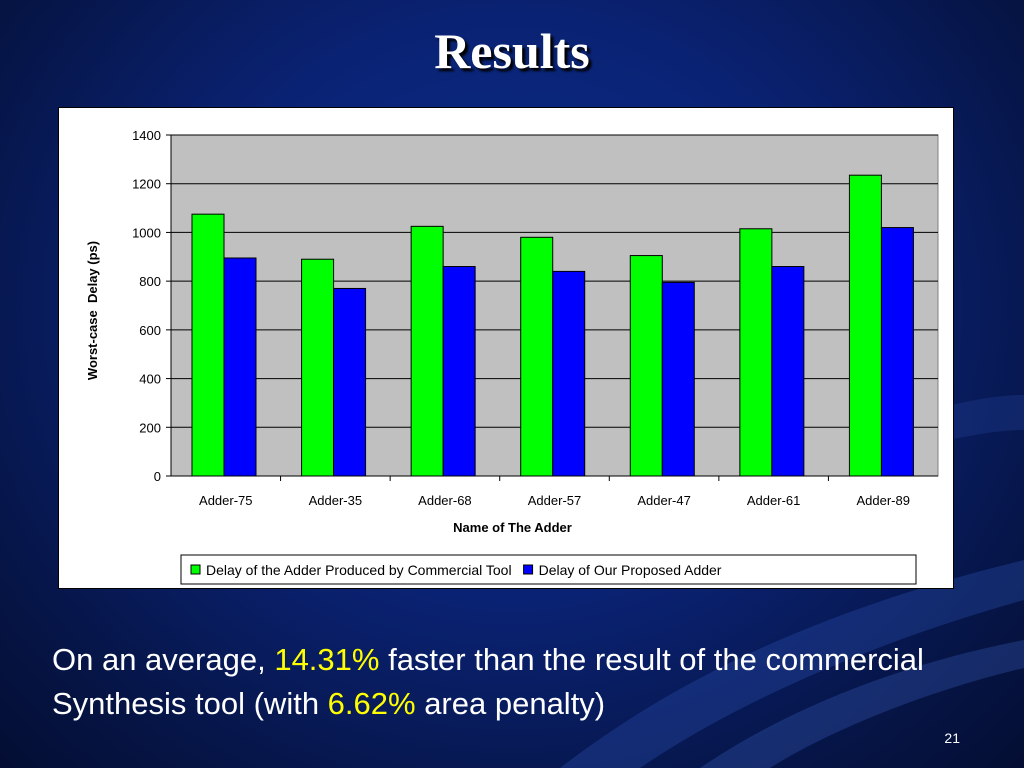 The height and width of the screenshot is (768, 1024). I want to click on y-tick-label: 1400, so click(146, 135).